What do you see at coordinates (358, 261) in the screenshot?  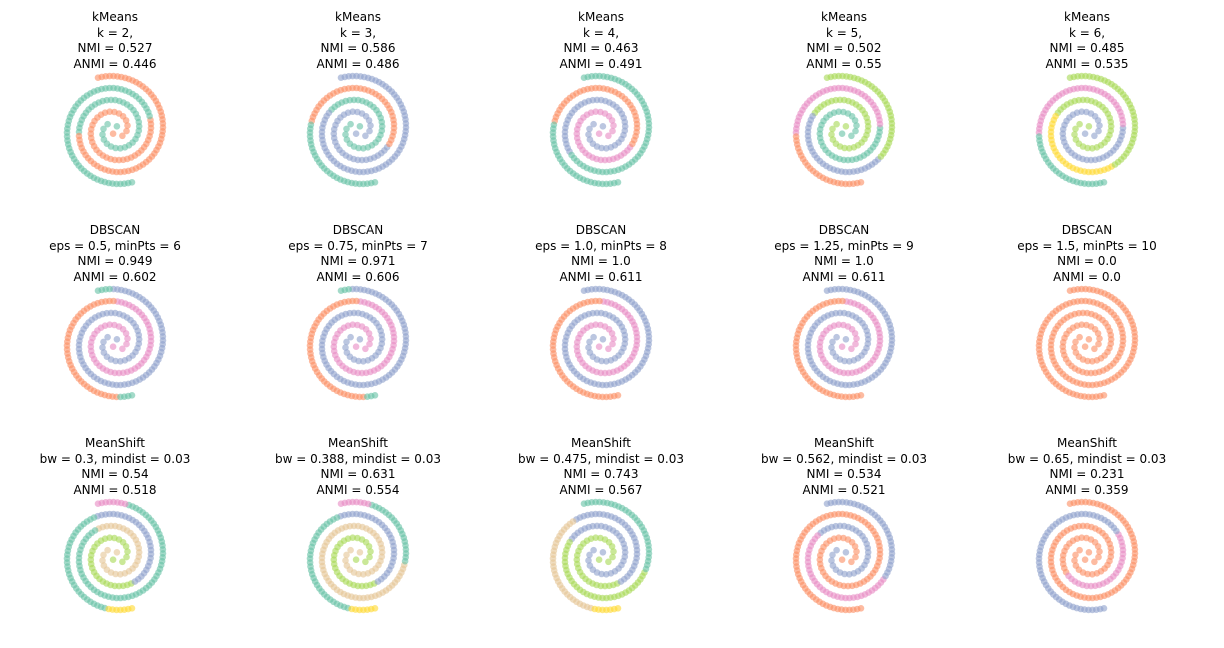 I see `panel-title-line: NMI = 0.971` at bounding box center [358, 261].